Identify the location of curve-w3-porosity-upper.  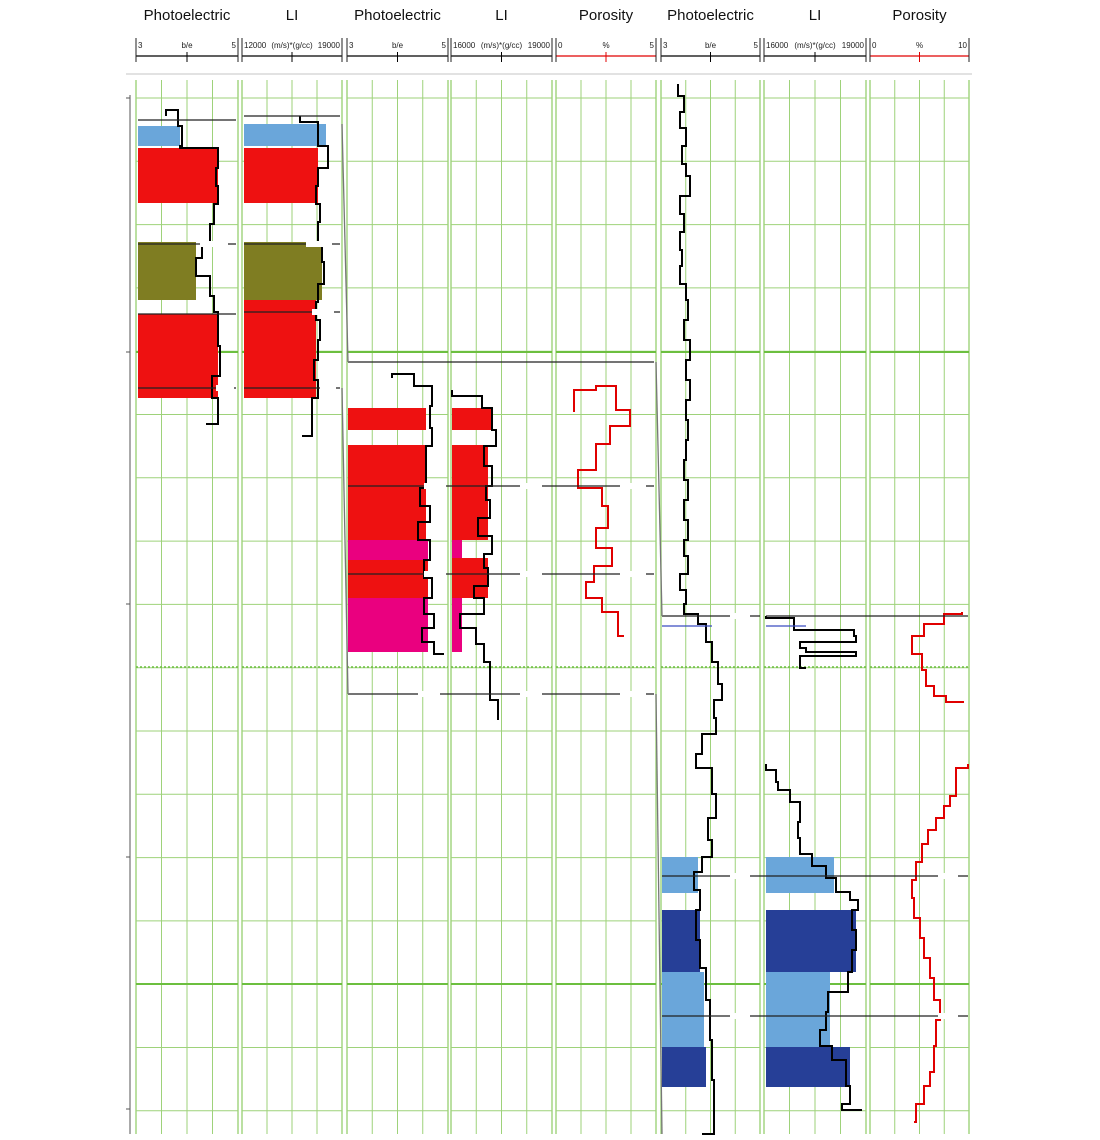
(937, 657).